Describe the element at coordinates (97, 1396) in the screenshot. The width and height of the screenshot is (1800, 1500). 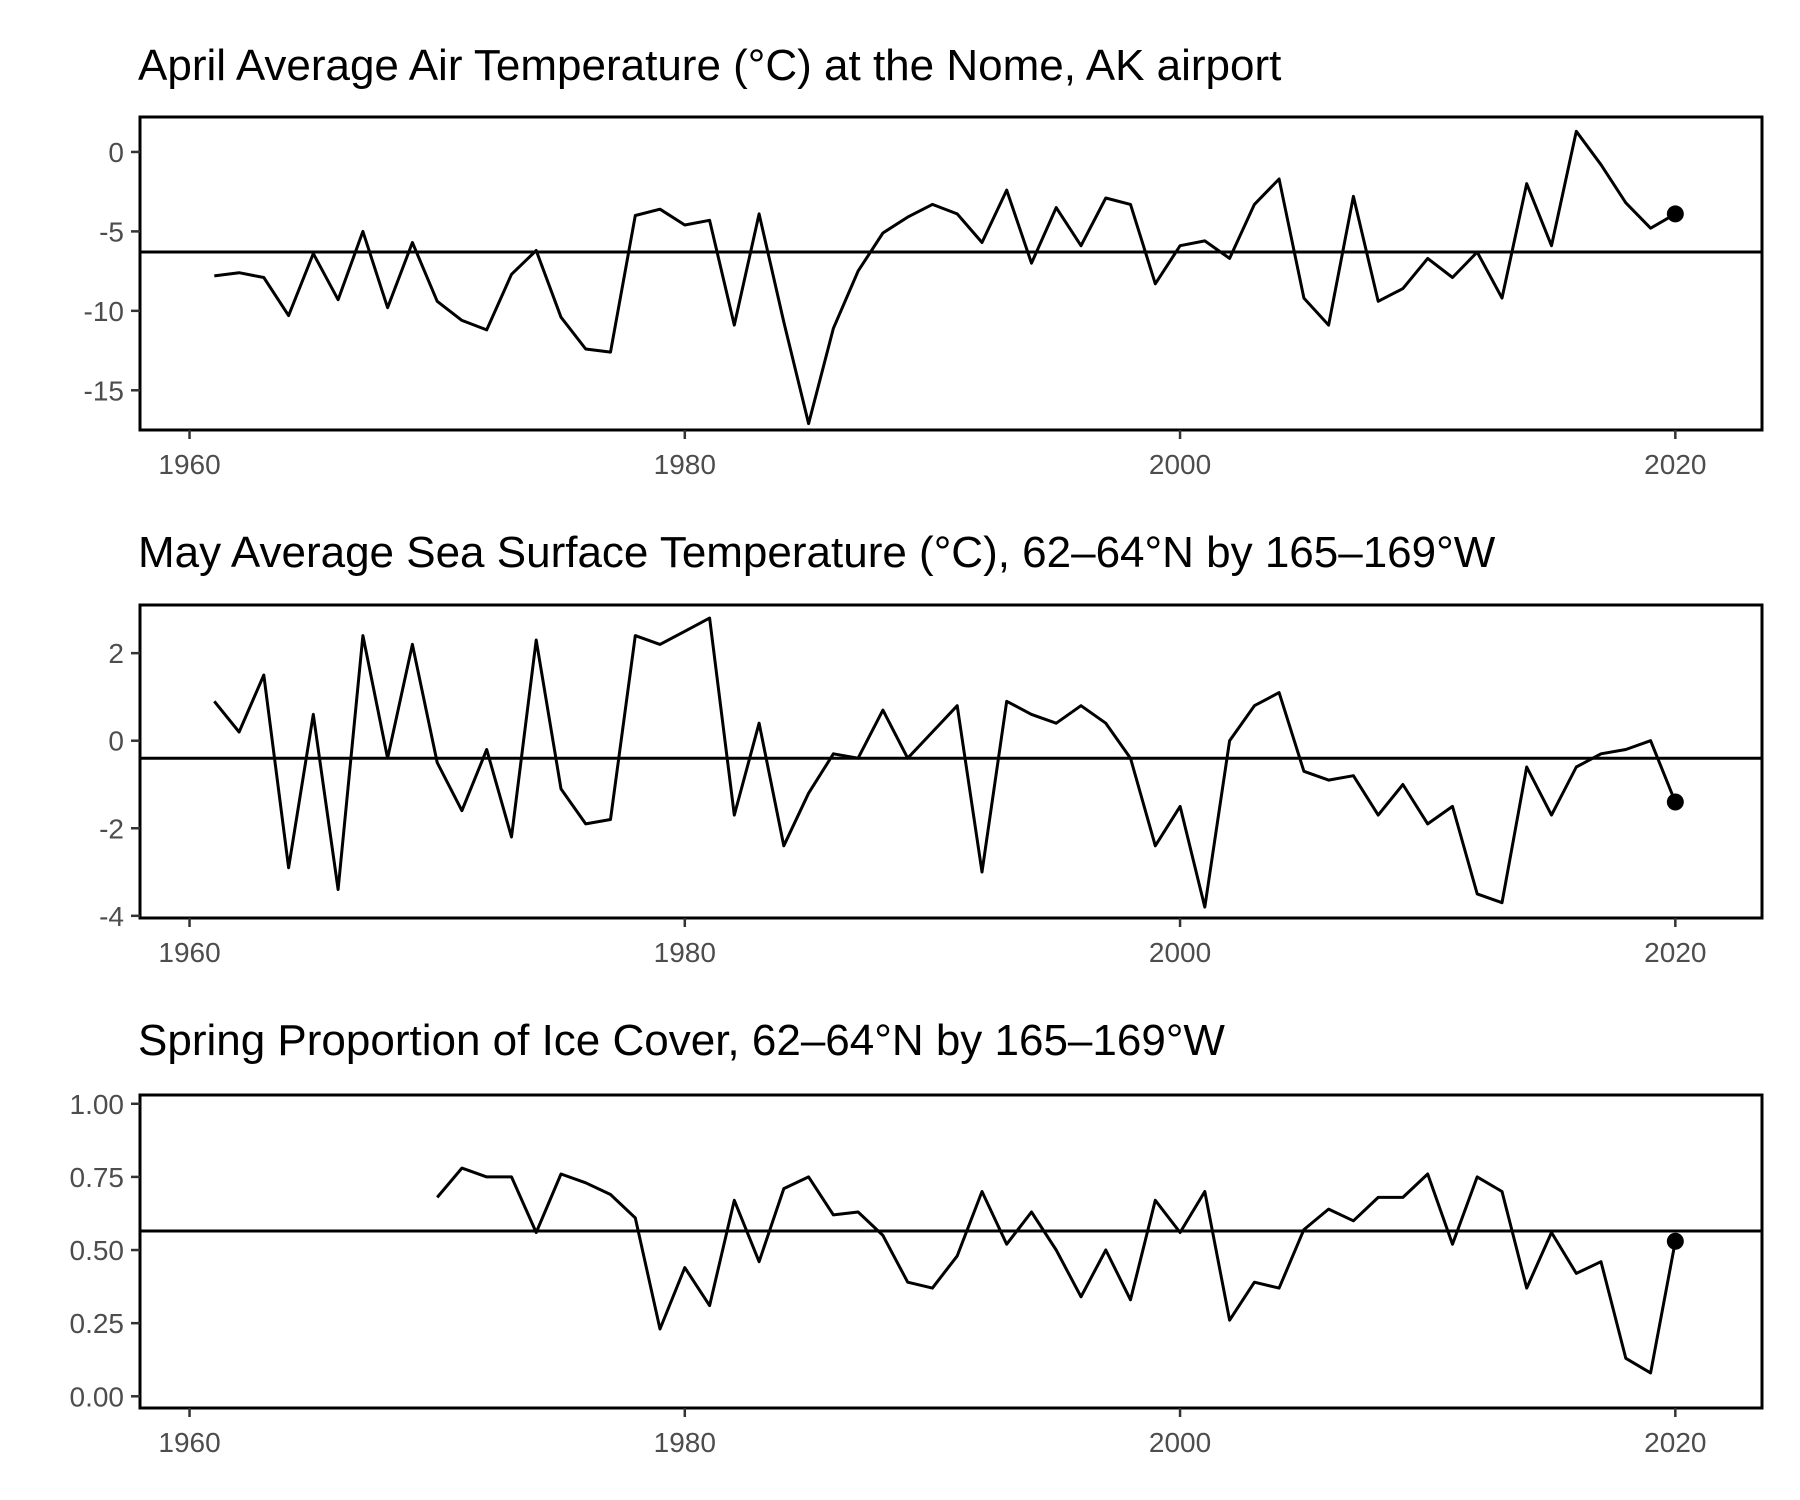
I see `y-tick-label: 0.00` at that location.